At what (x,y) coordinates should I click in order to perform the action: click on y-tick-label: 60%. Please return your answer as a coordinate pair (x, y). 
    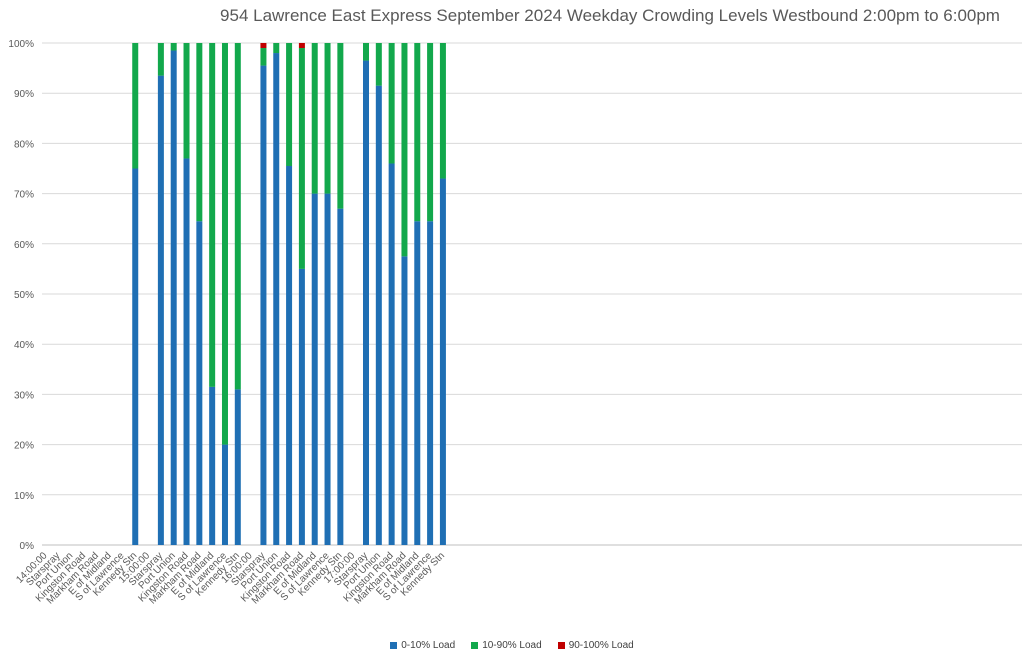
    Looking at the image, I should click on (24, 245).